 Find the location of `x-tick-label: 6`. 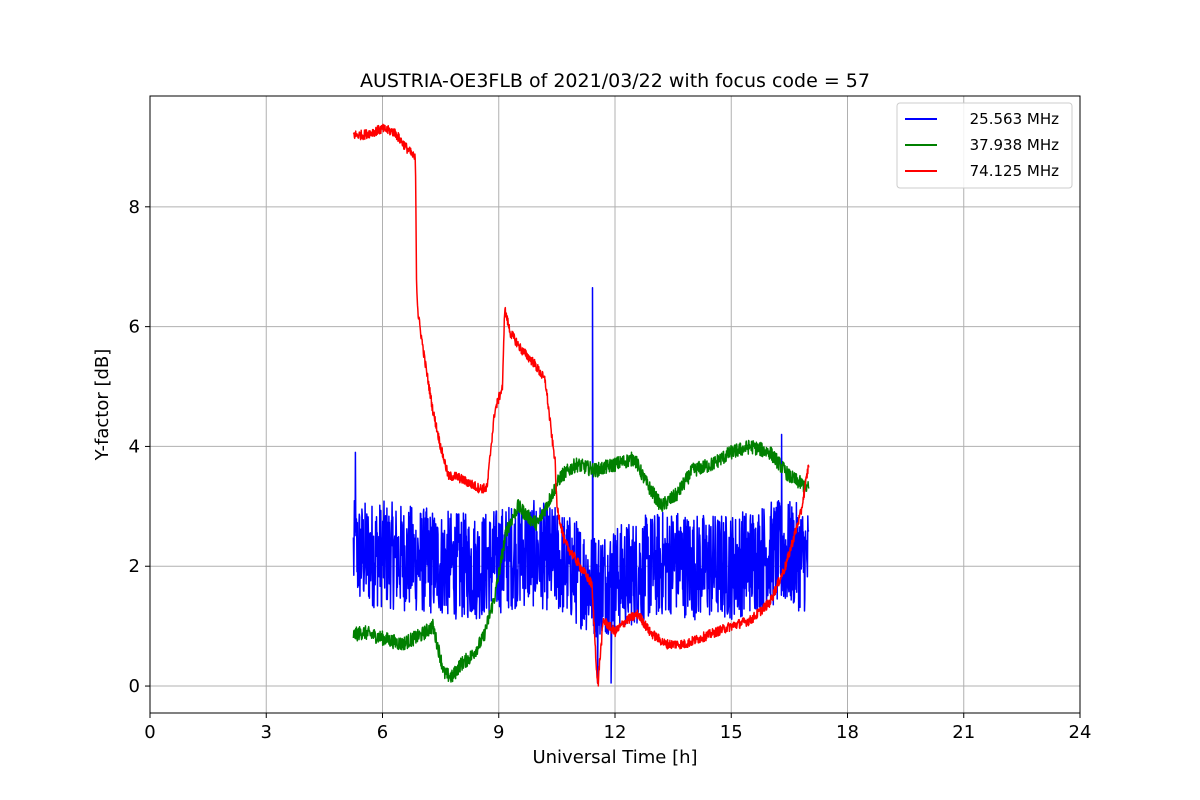

x-tick-label: 6 is located at coordinates (382, 732).